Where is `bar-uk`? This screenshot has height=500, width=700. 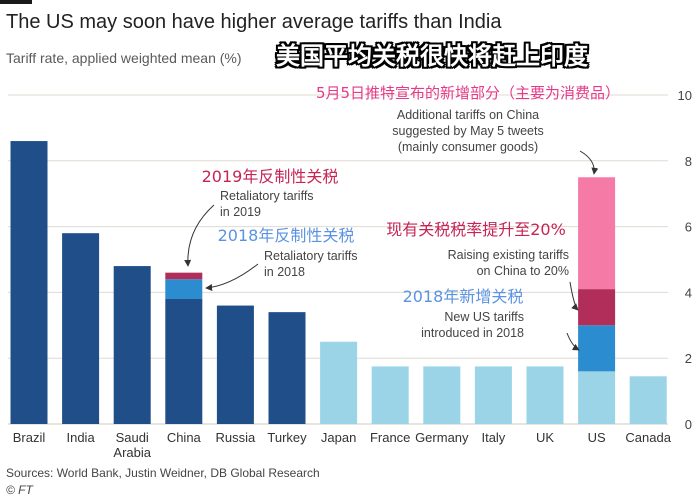
bar-uk is located at coordinates (545, 395).